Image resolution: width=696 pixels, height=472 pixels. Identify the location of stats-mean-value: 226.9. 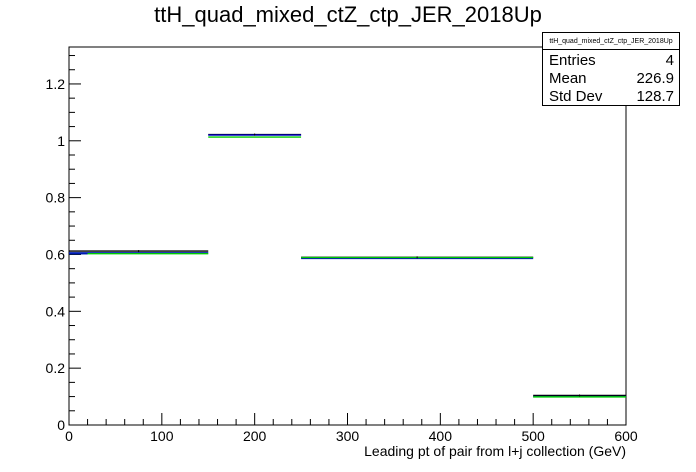
(655, 78).